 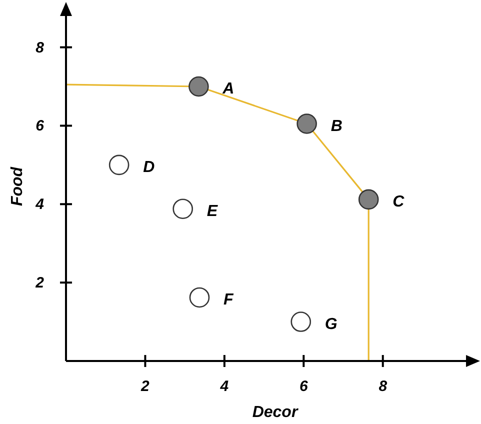 What do you see at coordinates (17, 186) in the screenshot?
I see `y-axis-title: Food` at bounding box center [17, 186].